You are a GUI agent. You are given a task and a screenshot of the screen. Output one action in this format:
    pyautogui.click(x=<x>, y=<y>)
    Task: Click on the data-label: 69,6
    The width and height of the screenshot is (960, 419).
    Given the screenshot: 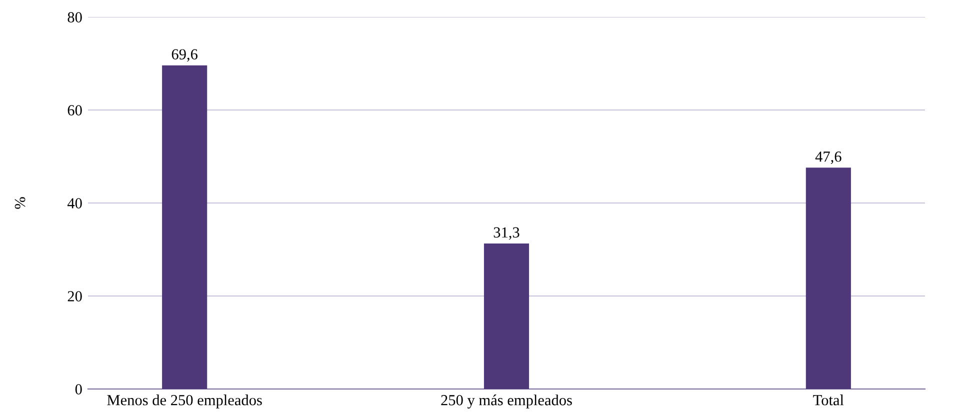 What is the action you would take?
    pyautogui.click(x=185, y=55)
    